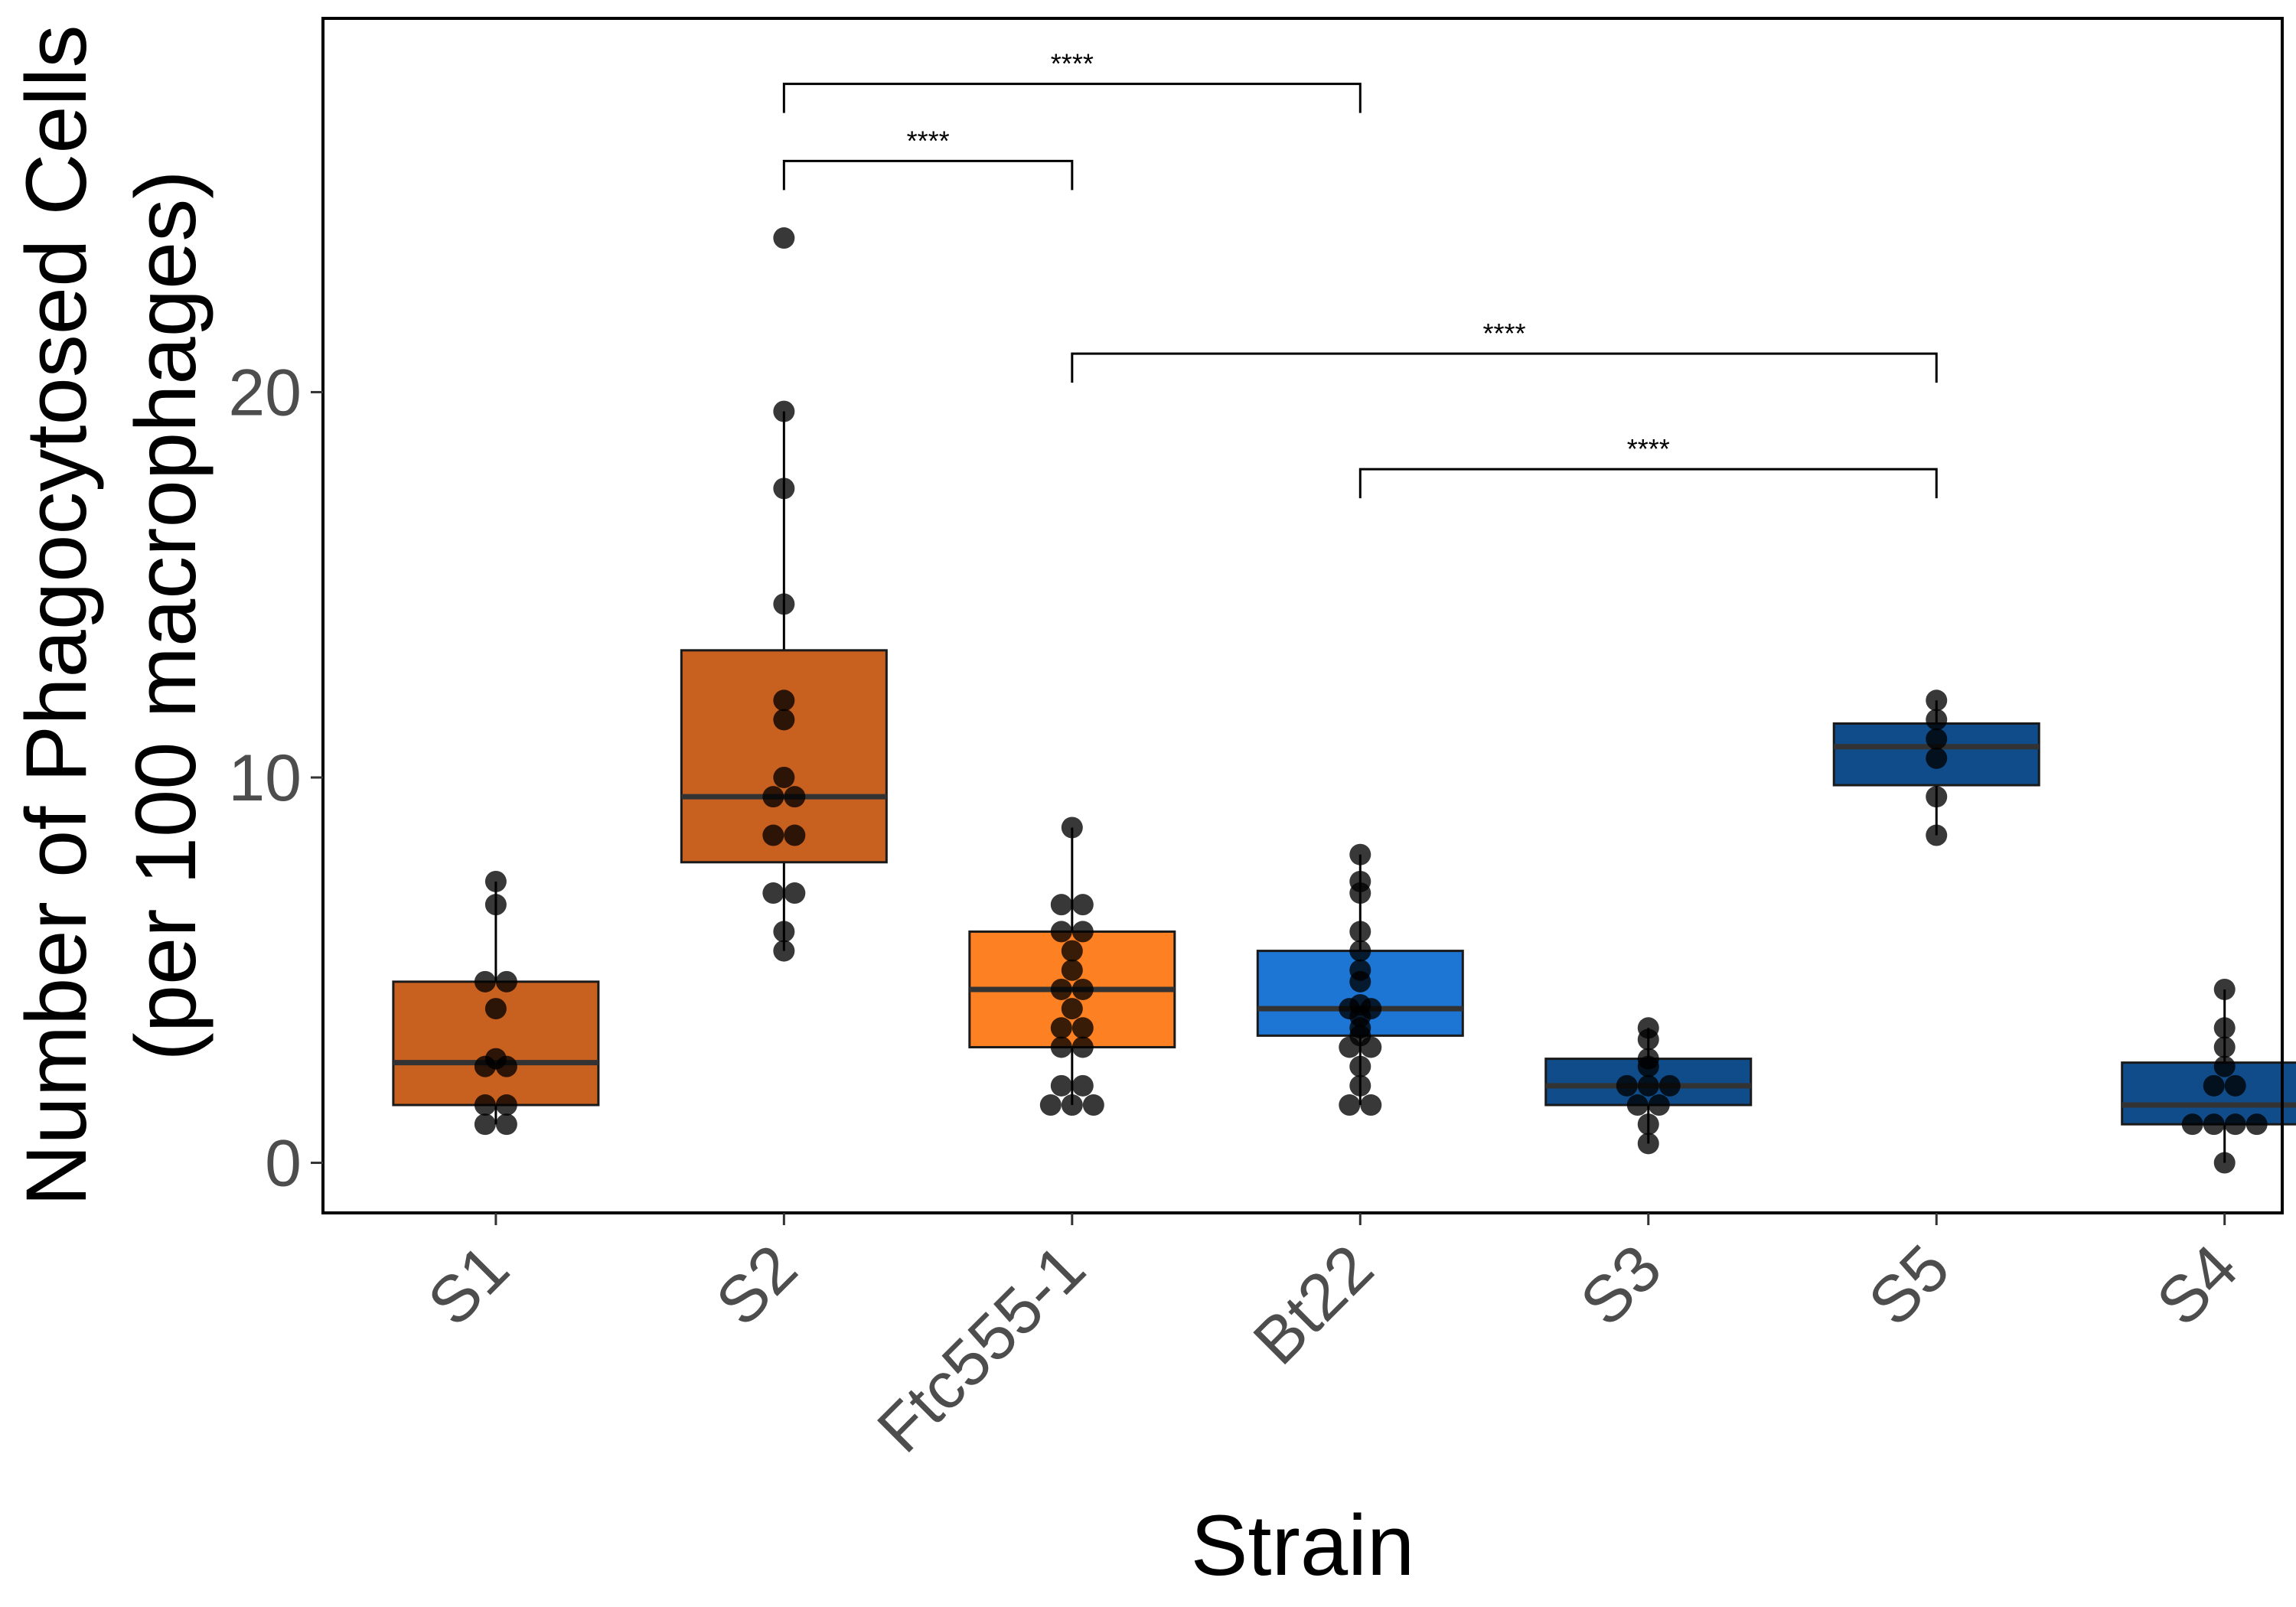  Describe the element at coordinates (1303, 1545) in the screenshot. I see `x-axis-title: Strain` at that location.